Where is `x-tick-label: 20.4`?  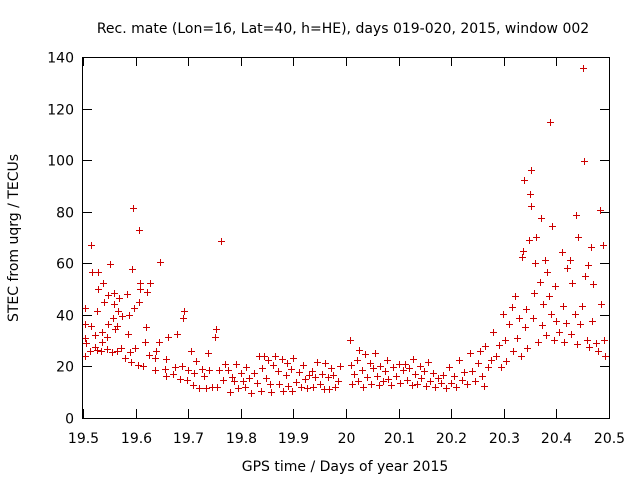
x-tick-label: 20.4 is located at coordinates (556, 439).